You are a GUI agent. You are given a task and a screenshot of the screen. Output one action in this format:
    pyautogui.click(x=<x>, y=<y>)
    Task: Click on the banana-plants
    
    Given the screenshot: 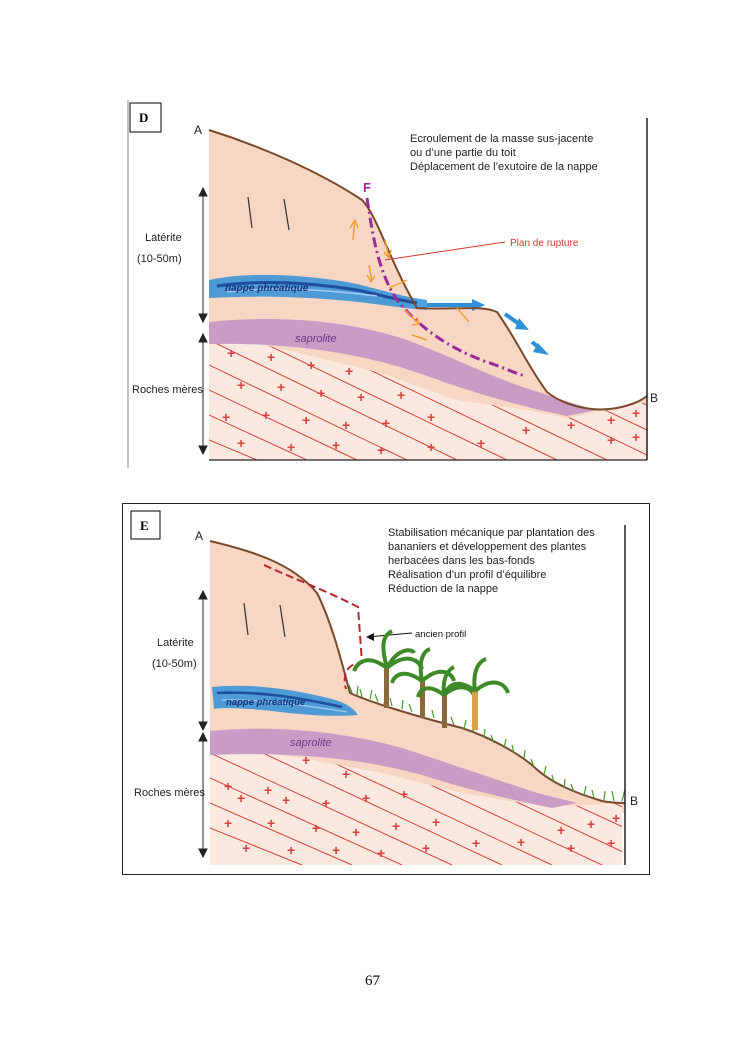 What is the action you would take?
    pyautogui.click(x=431, y=679)
    